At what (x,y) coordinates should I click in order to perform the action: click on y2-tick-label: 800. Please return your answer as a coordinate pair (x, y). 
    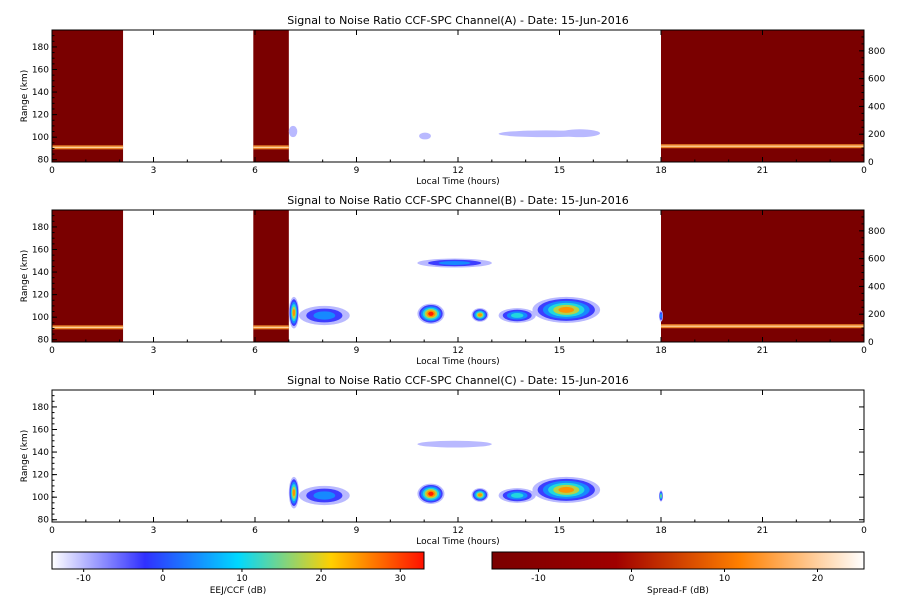
    Looking at the image, I should click on (876, 232).